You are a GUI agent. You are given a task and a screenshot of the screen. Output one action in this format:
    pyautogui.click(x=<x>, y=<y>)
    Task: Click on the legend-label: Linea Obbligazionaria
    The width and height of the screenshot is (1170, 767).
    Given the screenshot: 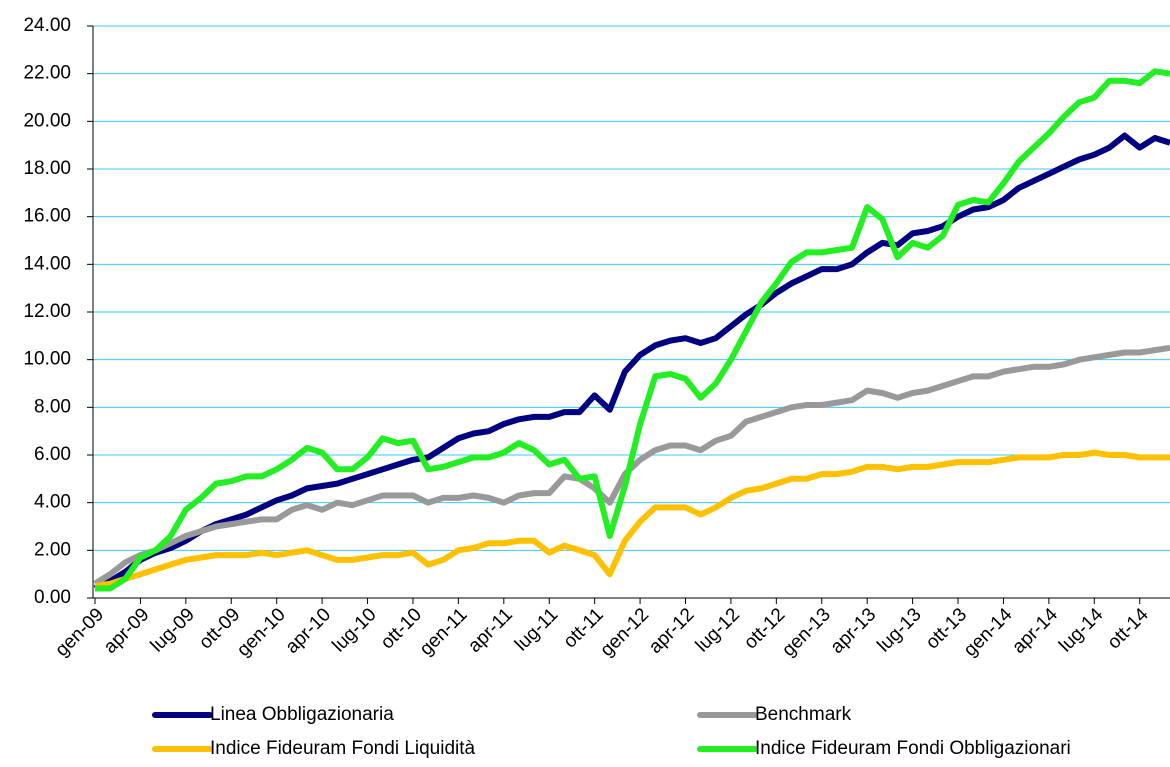 What is the action you would take?
    pyautogui.click(x=302, y=714)
    